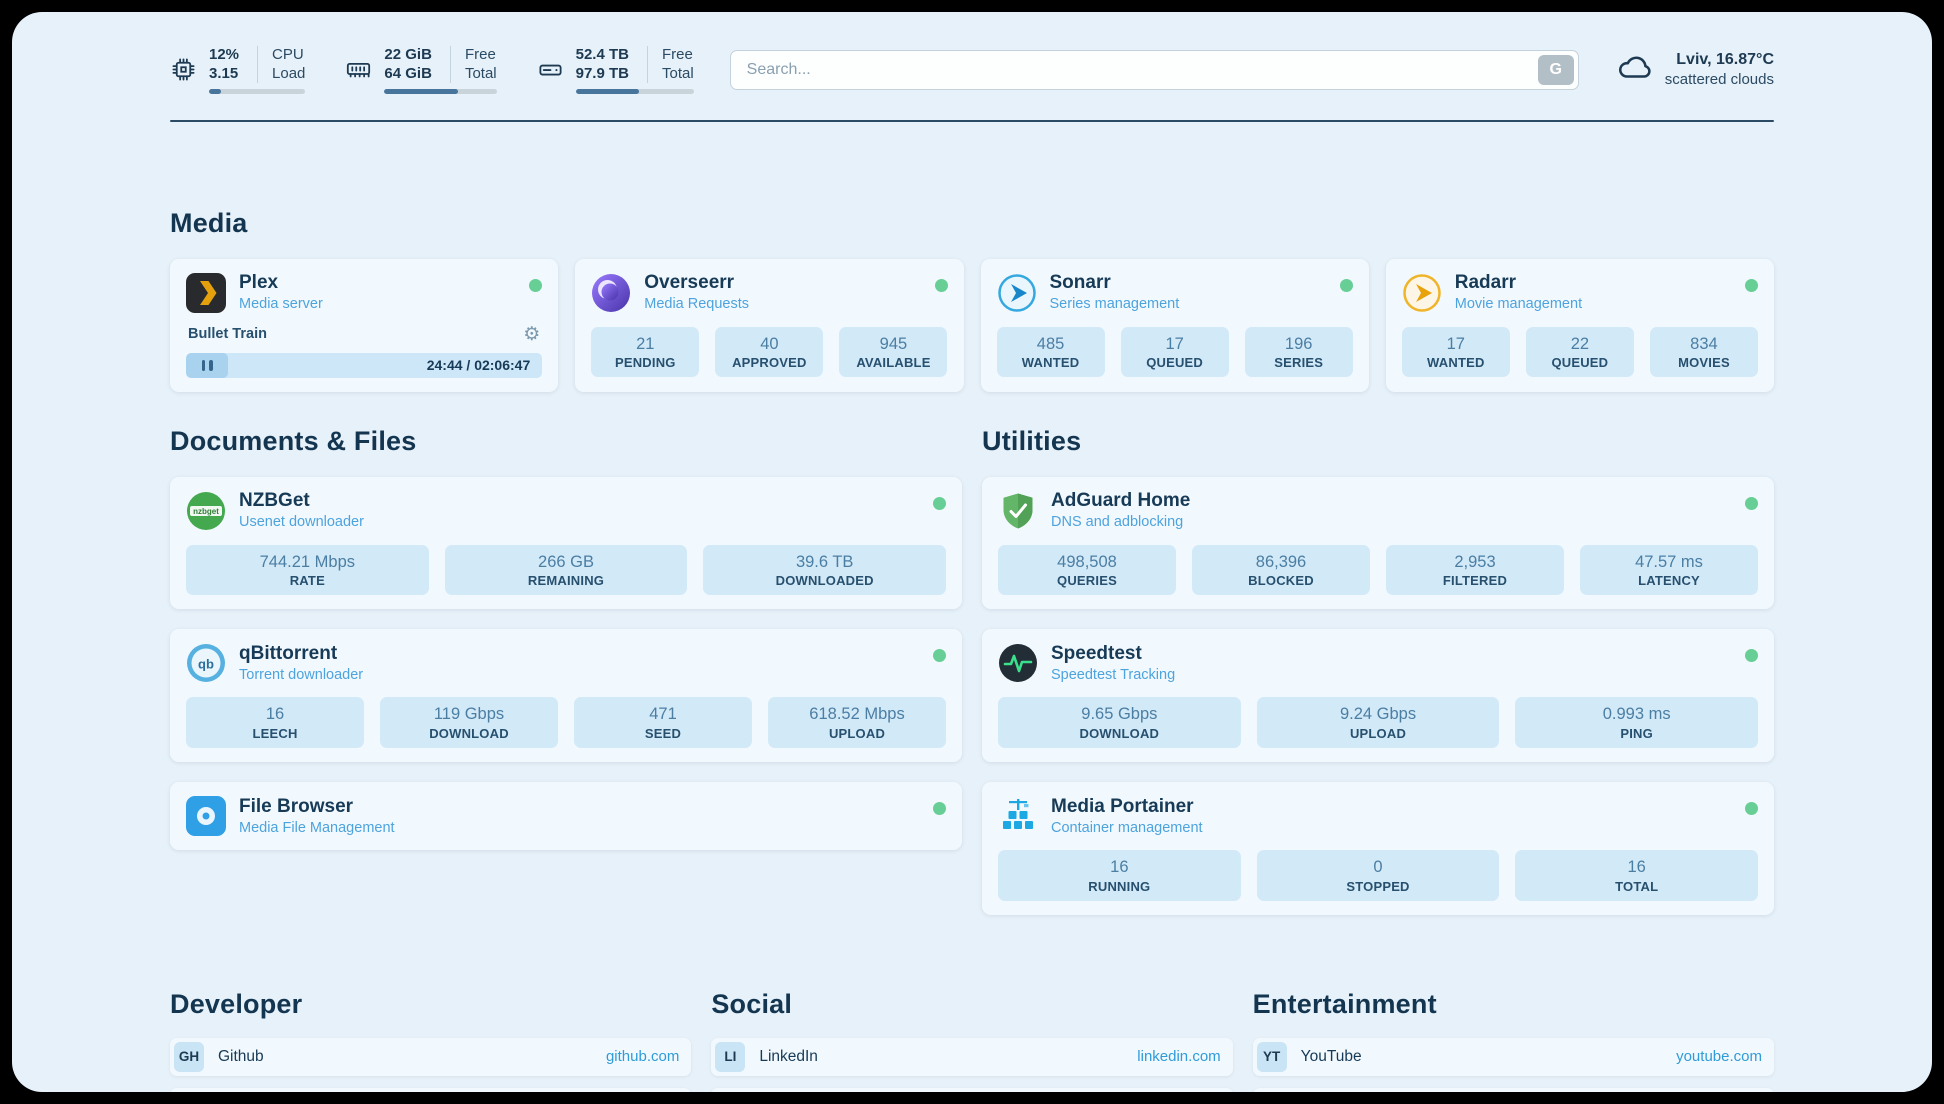  Describe the element at coordinates (1050, 352) in the screenshot. I see `stat-box: 485 WANTED` at that location.